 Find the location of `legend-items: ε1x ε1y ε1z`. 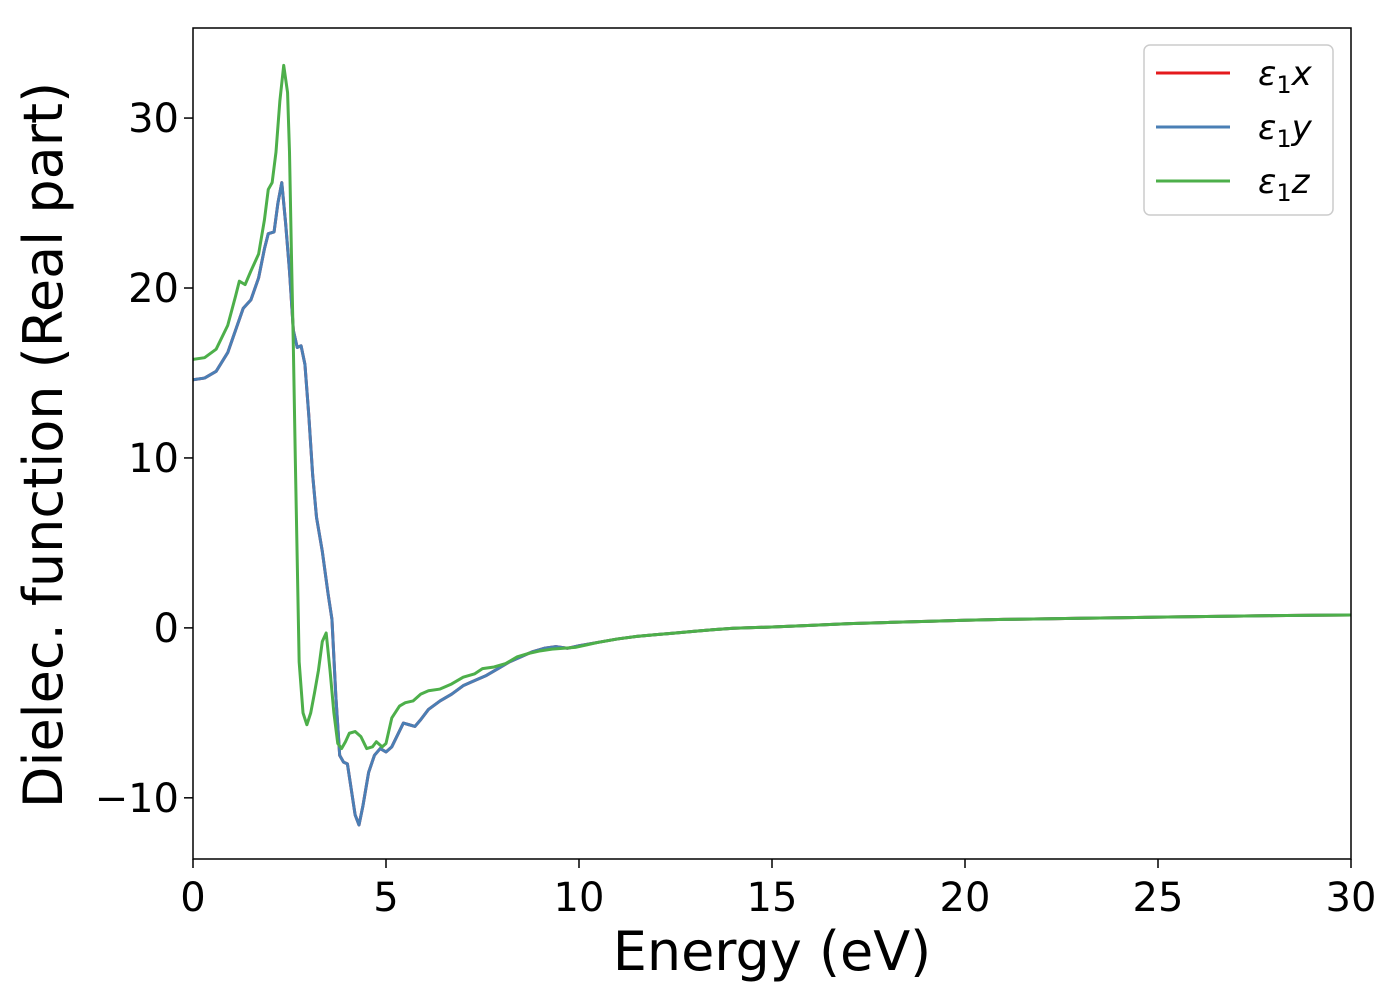

legend-items: ε1x ε1y ε1z is located at coordinates (1234, 130).